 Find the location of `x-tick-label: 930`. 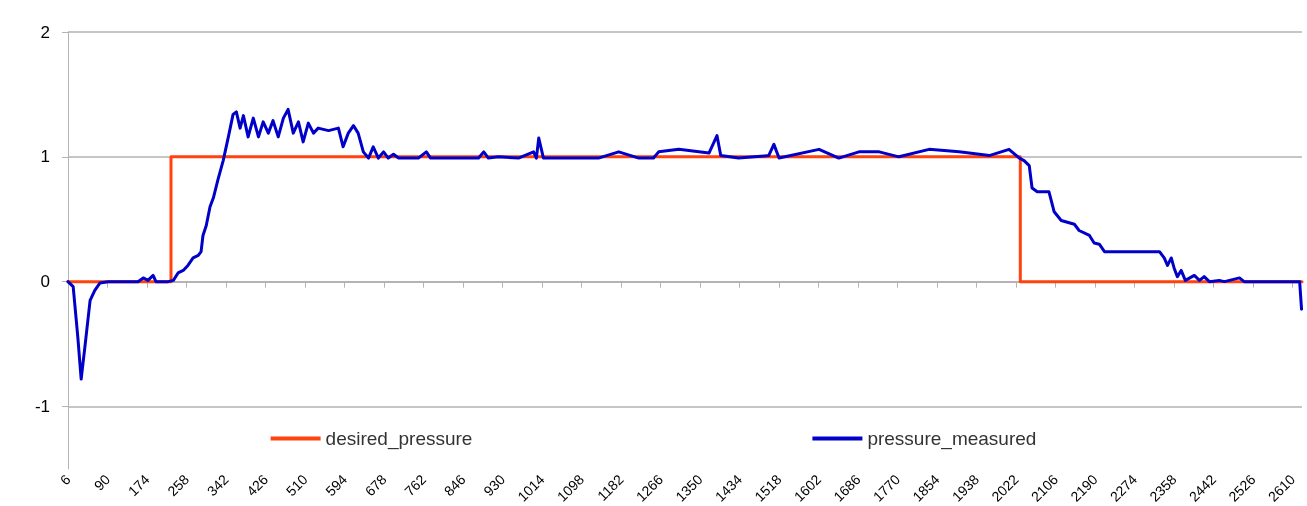

x-tick-label: 930 is located at coordinates (494, 485).